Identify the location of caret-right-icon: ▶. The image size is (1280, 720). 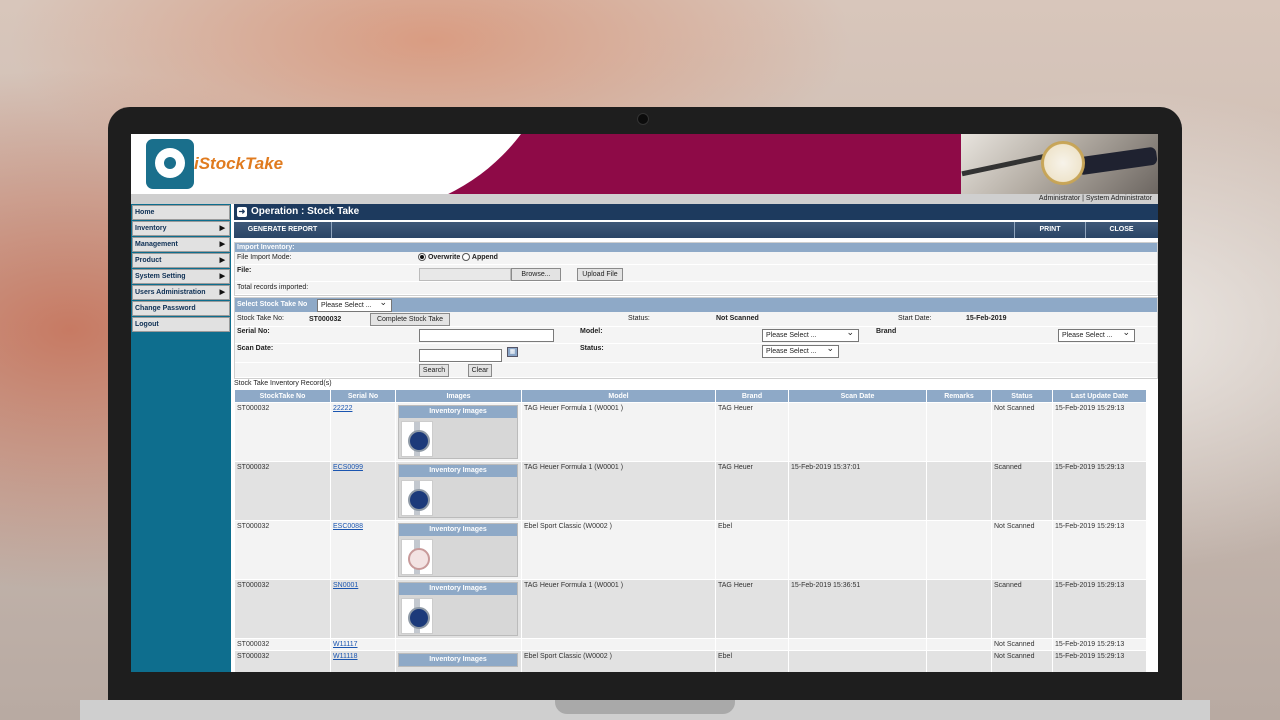
(222, 228).